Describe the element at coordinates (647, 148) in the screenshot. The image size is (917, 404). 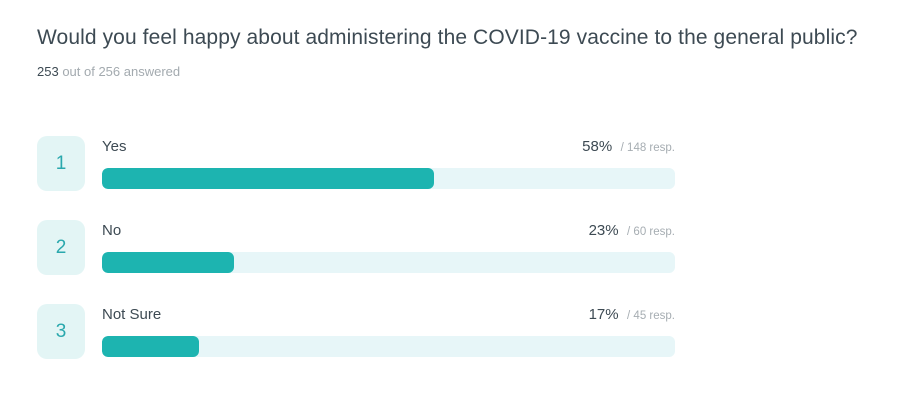
I see `option-responses: / 148 resp.` at that location.